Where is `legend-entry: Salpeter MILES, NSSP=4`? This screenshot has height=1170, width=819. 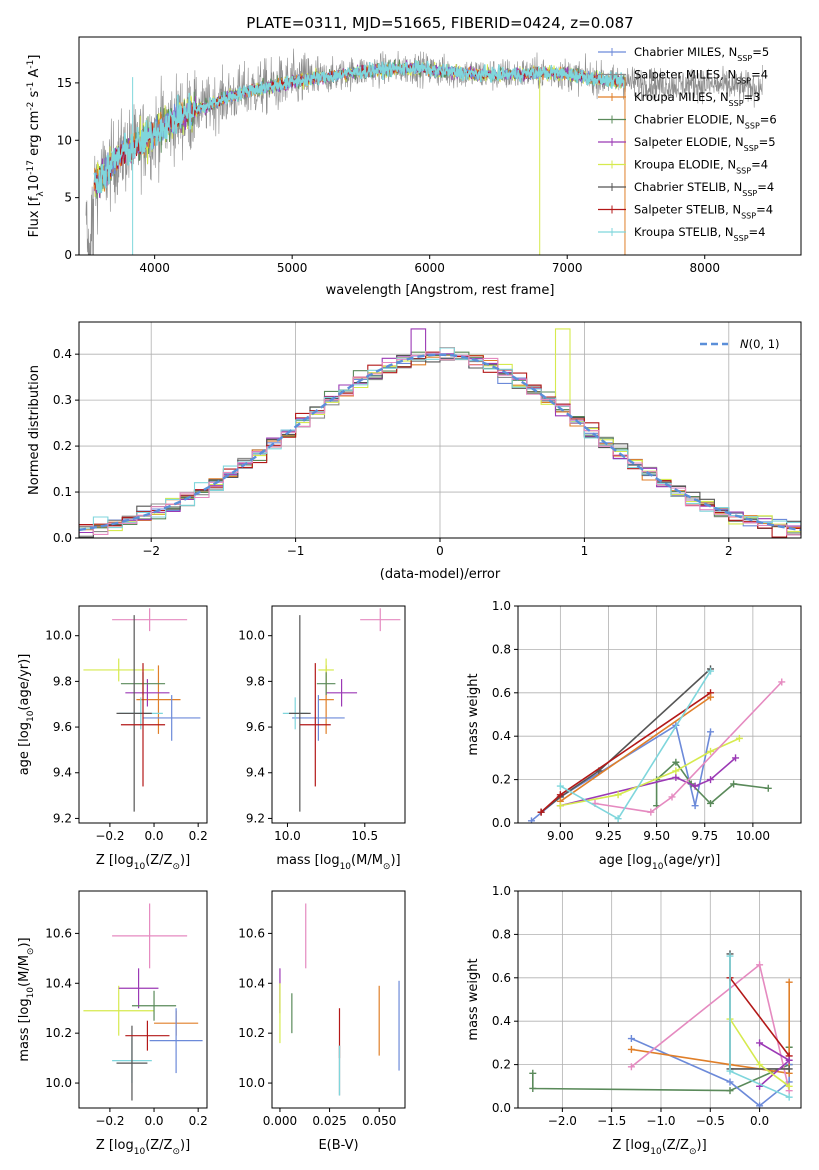 legend-entry: Salpeter MILES, NSSP=4 is located at coordinates (701, 77).